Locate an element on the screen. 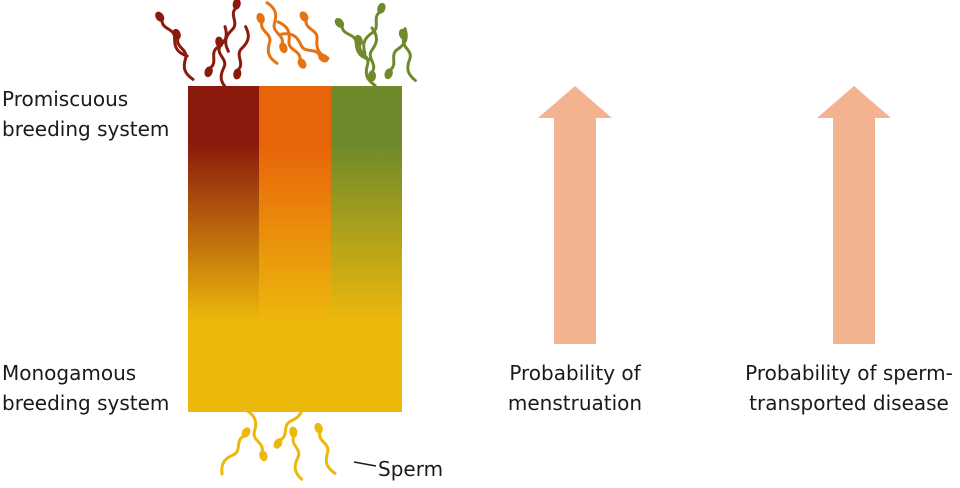 This screenshot has width=960, height=488. sperm-label: Sperm is located at coordinates (411, 469).